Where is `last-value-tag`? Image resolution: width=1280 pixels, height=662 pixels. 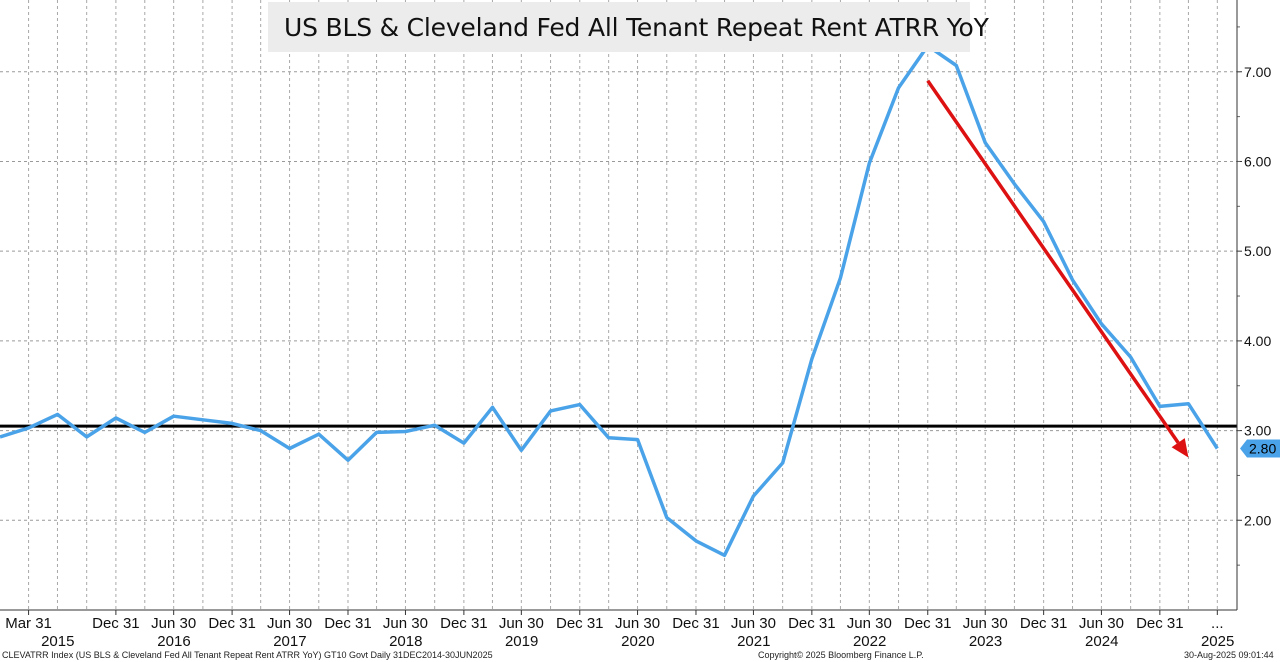
last-value-tag is located at coordinates (1260, 448).